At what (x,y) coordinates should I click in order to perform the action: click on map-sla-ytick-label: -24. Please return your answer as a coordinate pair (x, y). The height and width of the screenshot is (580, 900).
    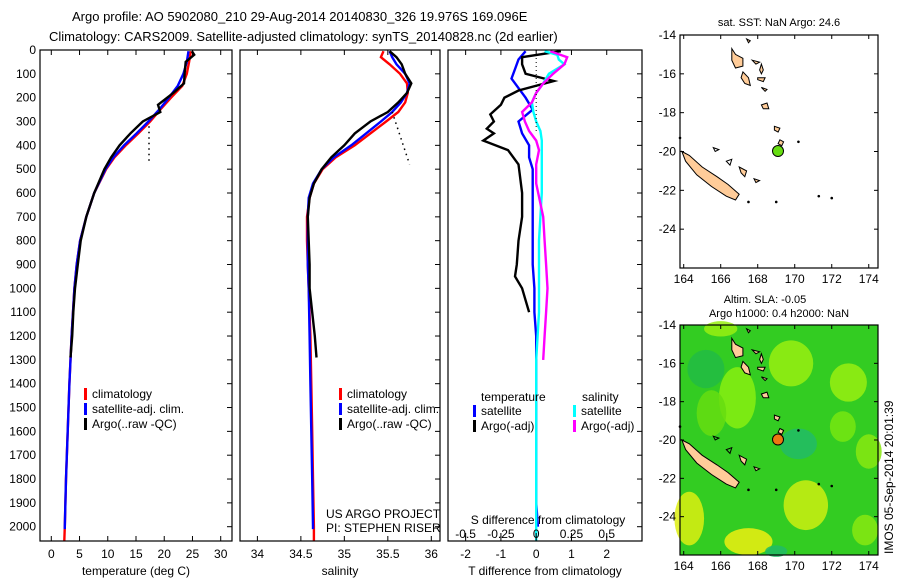
    Looking at the image, I should click on (668, 517).